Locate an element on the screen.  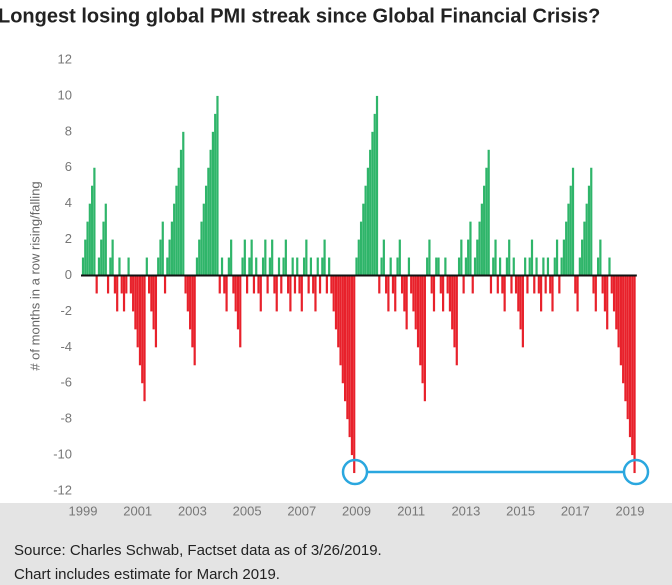
highlight-circle is located at coordinates (636, 472).